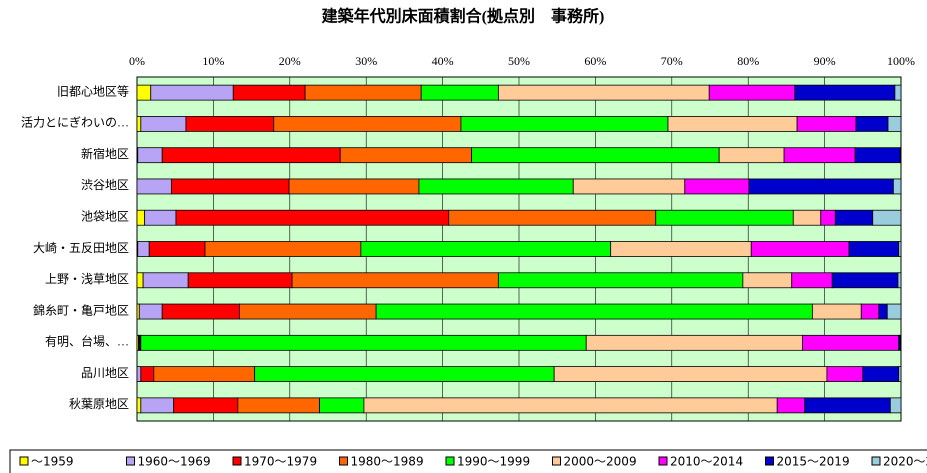 The image size is (927, 473). What do you see at coordinates (81, 309) in the screenshot?
I see `y-tick-label: 錦糸町・亀戸地区` at bounding box center [81, 309].